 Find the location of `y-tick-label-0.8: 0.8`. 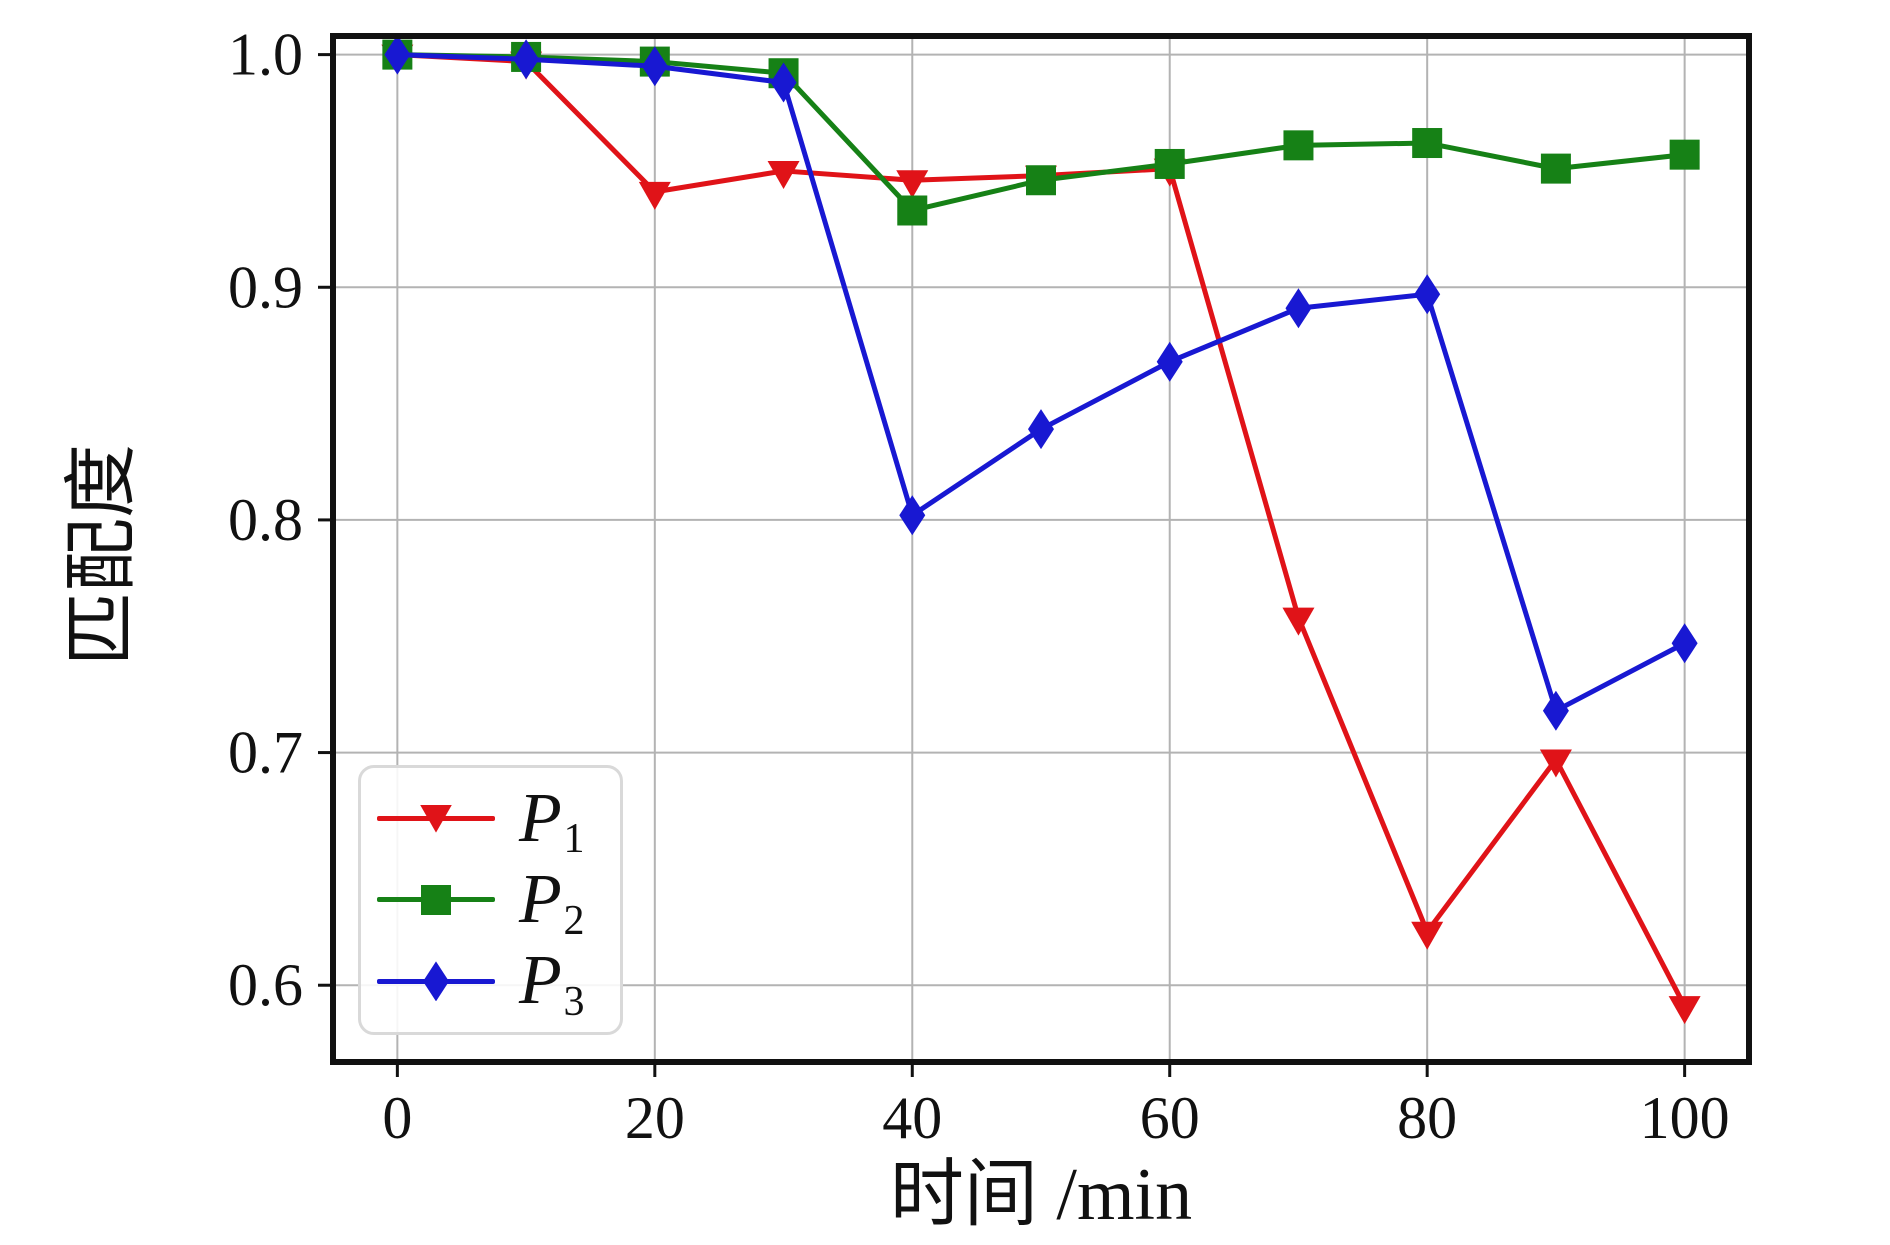

y-tick-label-0.8: 0.8 is located at coordinates (265, 520).